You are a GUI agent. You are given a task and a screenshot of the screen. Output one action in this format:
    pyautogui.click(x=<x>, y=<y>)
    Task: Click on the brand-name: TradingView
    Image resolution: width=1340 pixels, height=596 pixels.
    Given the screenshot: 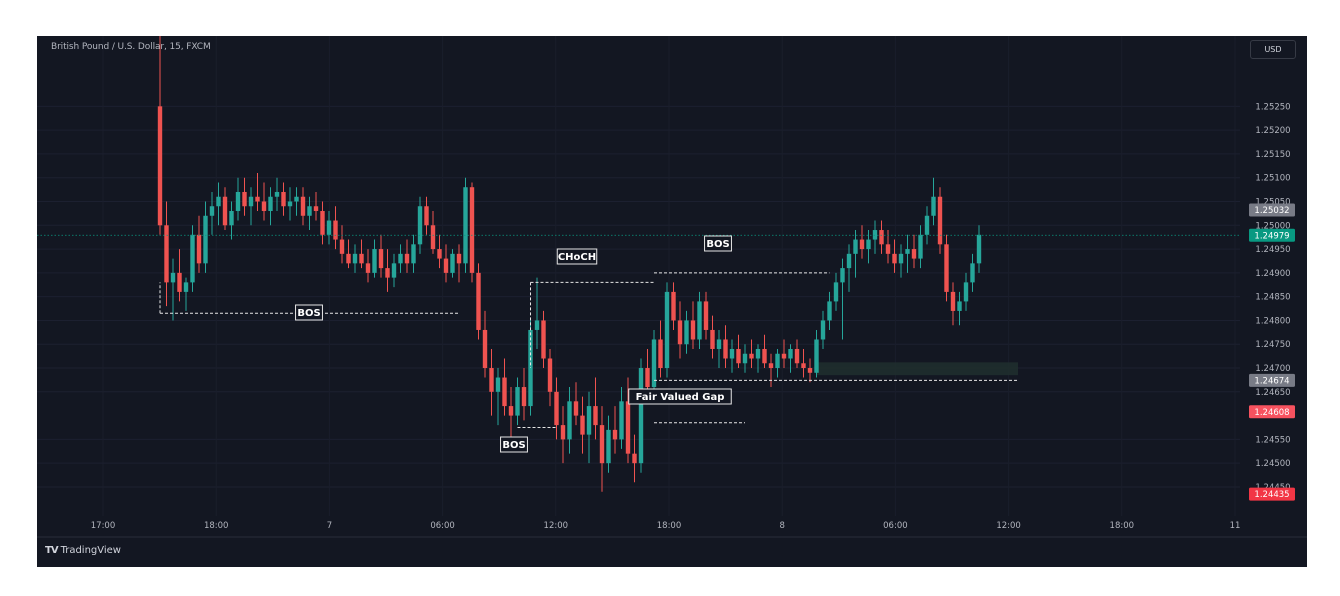 What is the action you would take?
    pyautogui.click(x=90, y=550)
    